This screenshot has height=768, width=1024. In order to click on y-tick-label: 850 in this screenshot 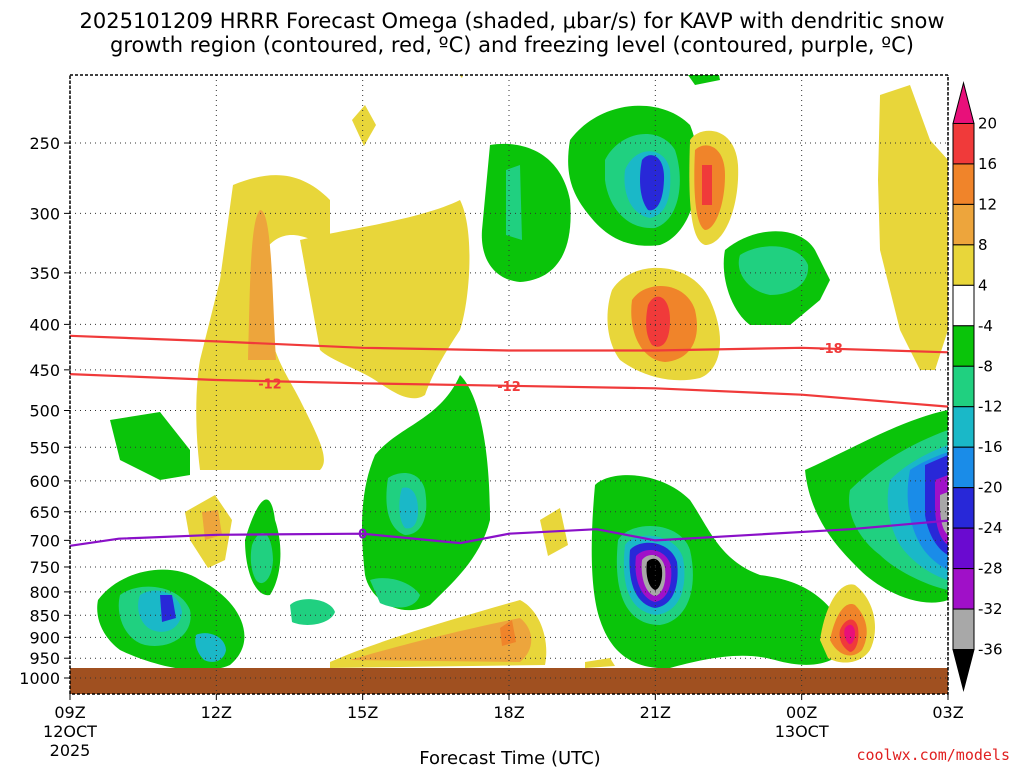, I will do `click(44, 615)`.